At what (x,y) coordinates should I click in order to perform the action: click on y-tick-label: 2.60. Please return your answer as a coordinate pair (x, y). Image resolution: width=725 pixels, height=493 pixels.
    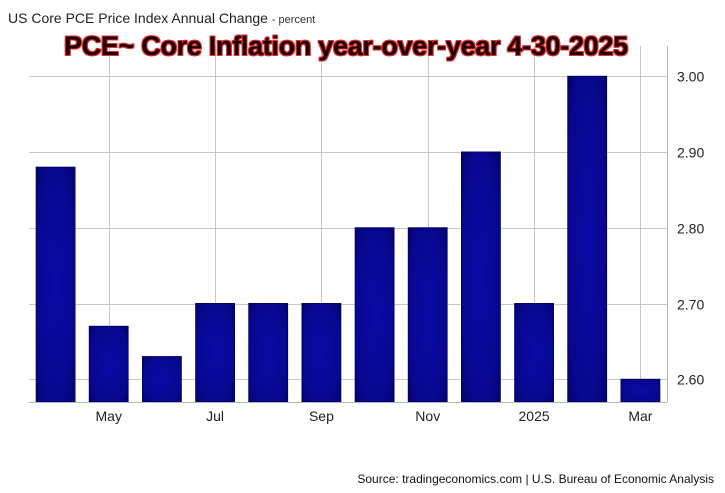
    Looking at the image, I should click on (690, 380).